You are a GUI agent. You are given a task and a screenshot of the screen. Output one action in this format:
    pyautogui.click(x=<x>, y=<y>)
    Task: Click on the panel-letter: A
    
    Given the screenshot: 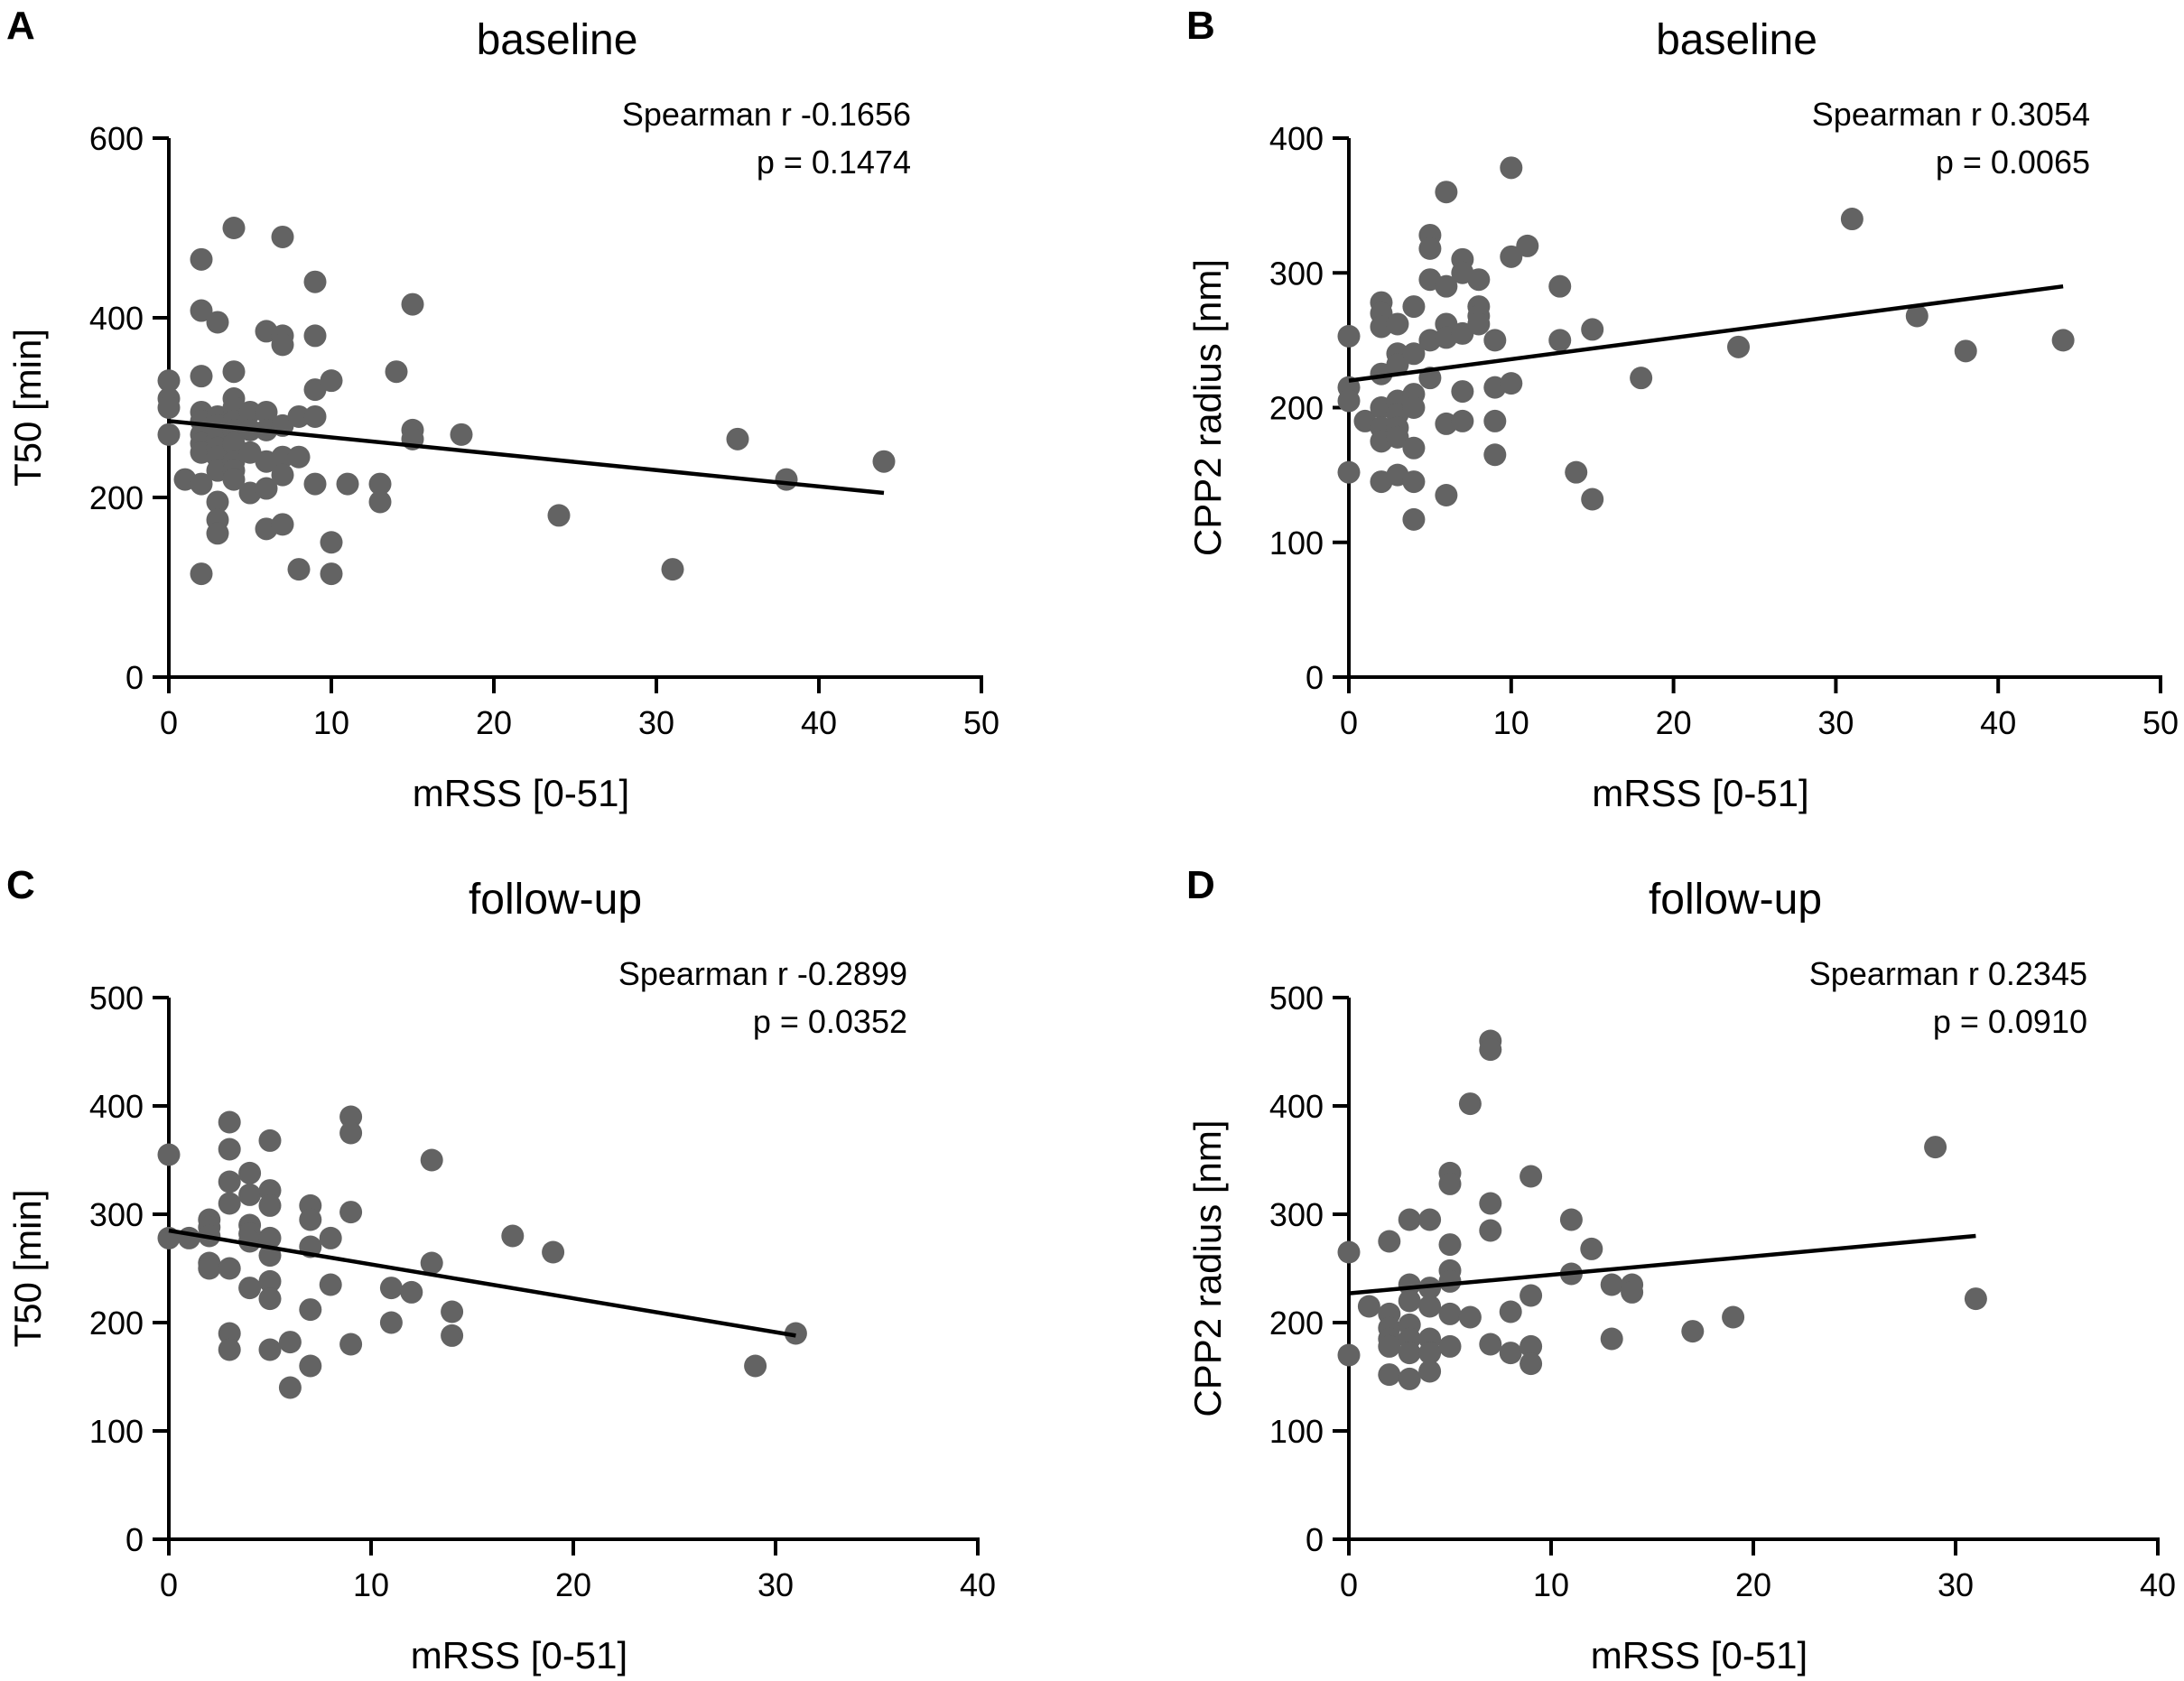 What is the action you would take?
    pyautogui.click(x=20, y=26)
    